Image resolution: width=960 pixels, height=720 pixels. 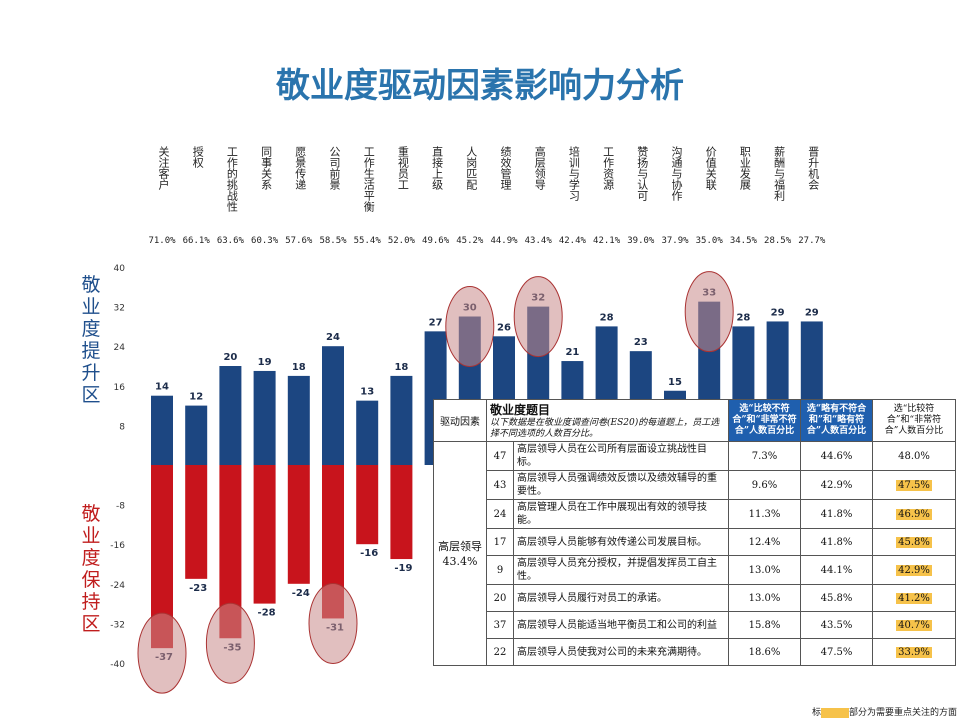 What do you see at coordinates (914, 598) in the screenshot?
I see `value-agree: 41.2%` at bounding box center [914, 598].